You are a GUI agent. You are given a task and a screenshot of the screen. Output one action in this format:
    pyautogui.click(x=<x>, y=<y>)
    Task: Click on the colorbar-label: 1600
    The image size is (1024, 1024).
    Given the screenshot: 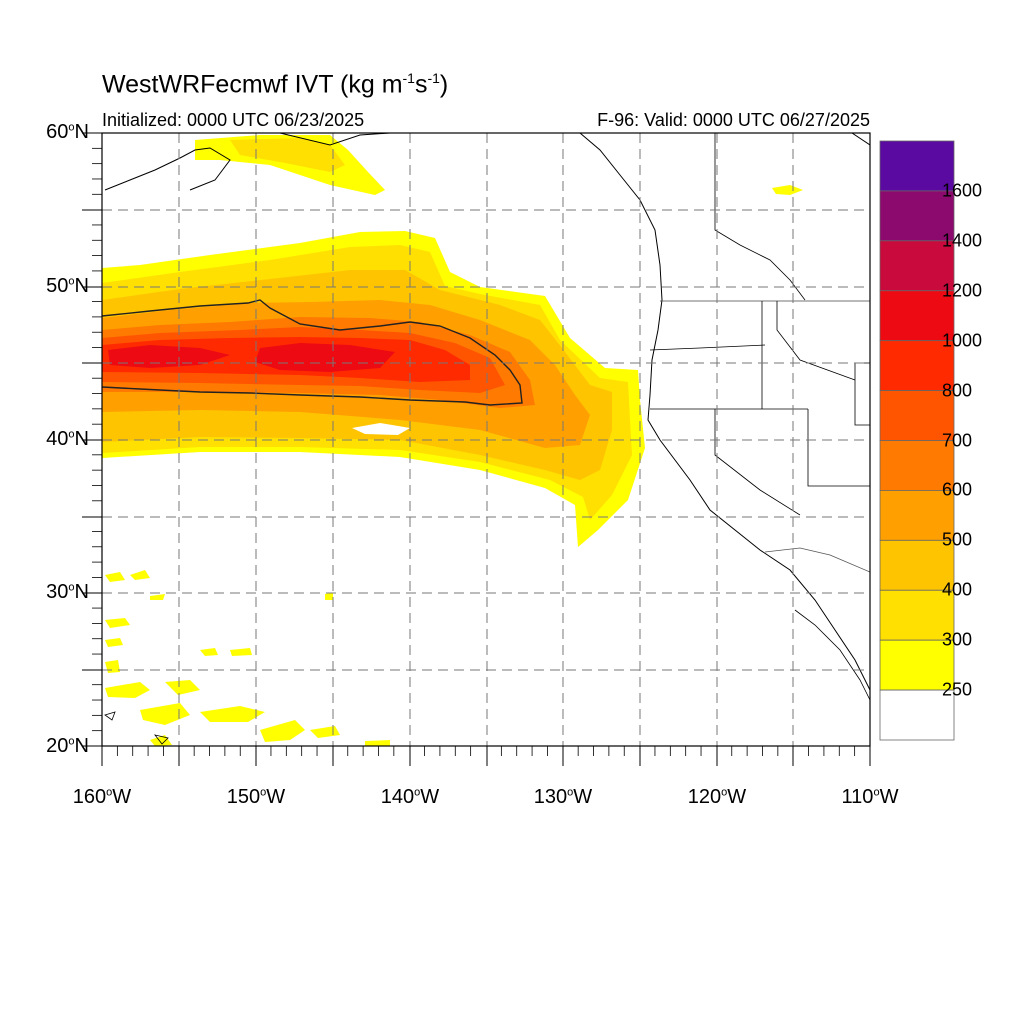 What is the action you would take?
    pyautogui.click(x=962, y=190)
    